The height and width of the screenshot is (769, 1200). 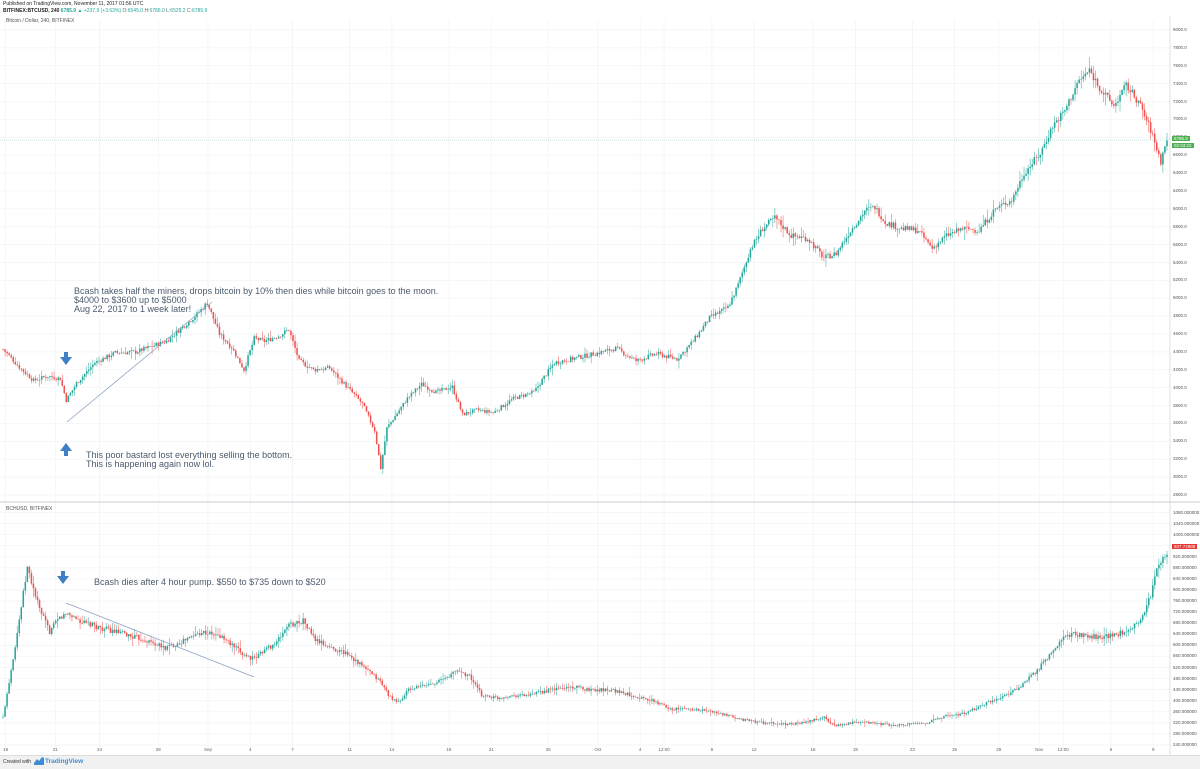 I want to click on btc-annotation-line-3: Aug 22, 2017 to 1 week later!, so click(x=133, y=309).